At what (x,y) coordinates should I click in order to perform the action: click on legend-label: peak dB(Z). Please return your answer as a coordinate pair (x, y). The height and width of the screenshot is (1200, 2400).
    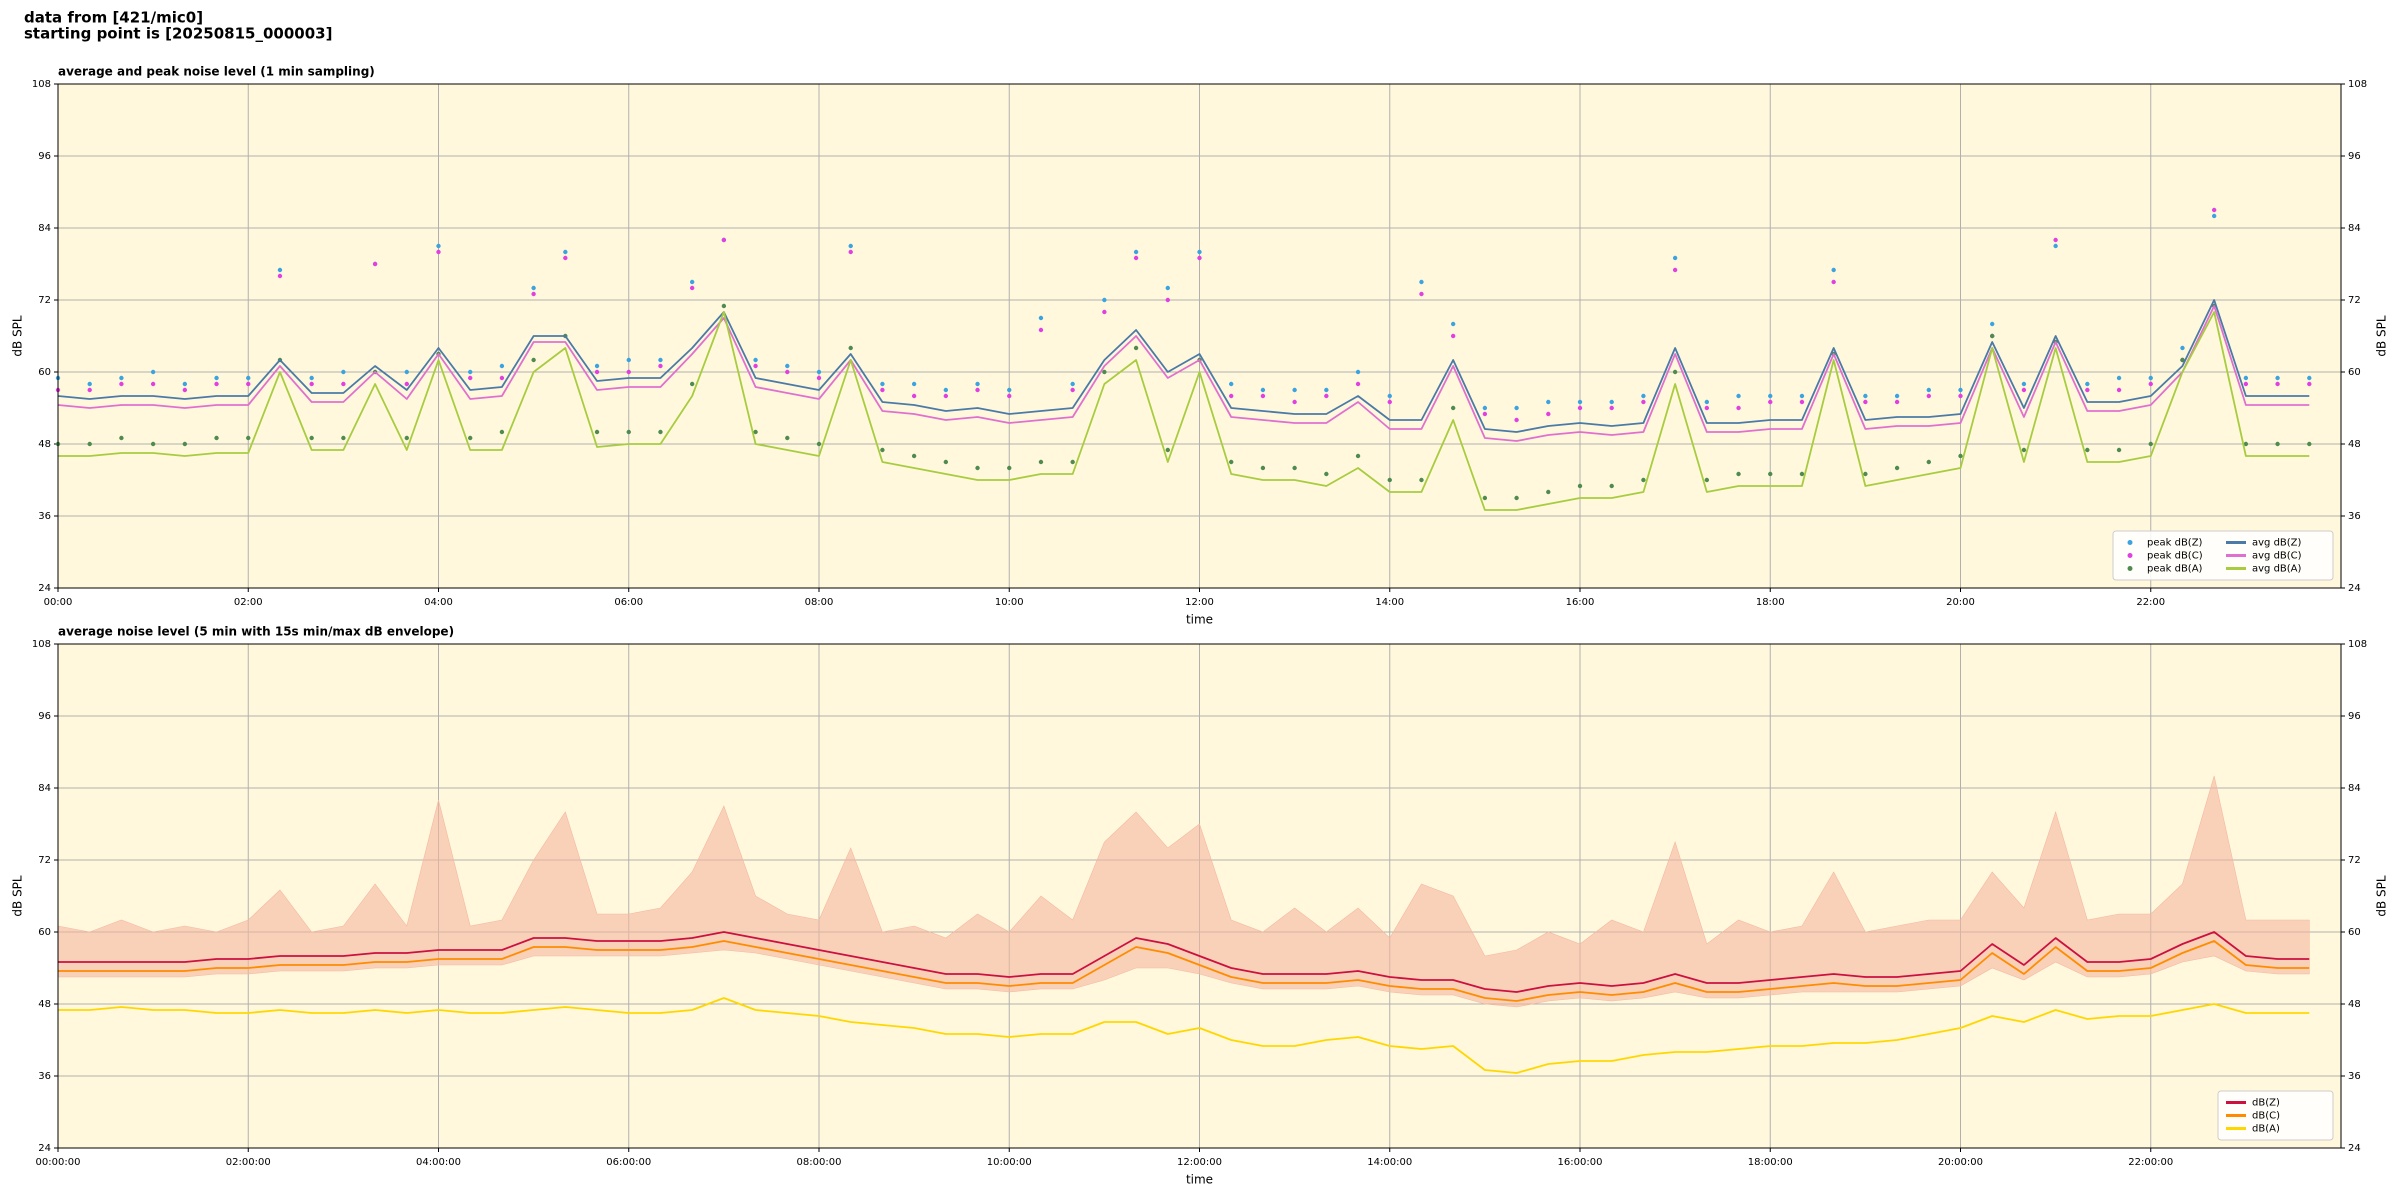
    Looking at the image, I should click on (2175, 543).